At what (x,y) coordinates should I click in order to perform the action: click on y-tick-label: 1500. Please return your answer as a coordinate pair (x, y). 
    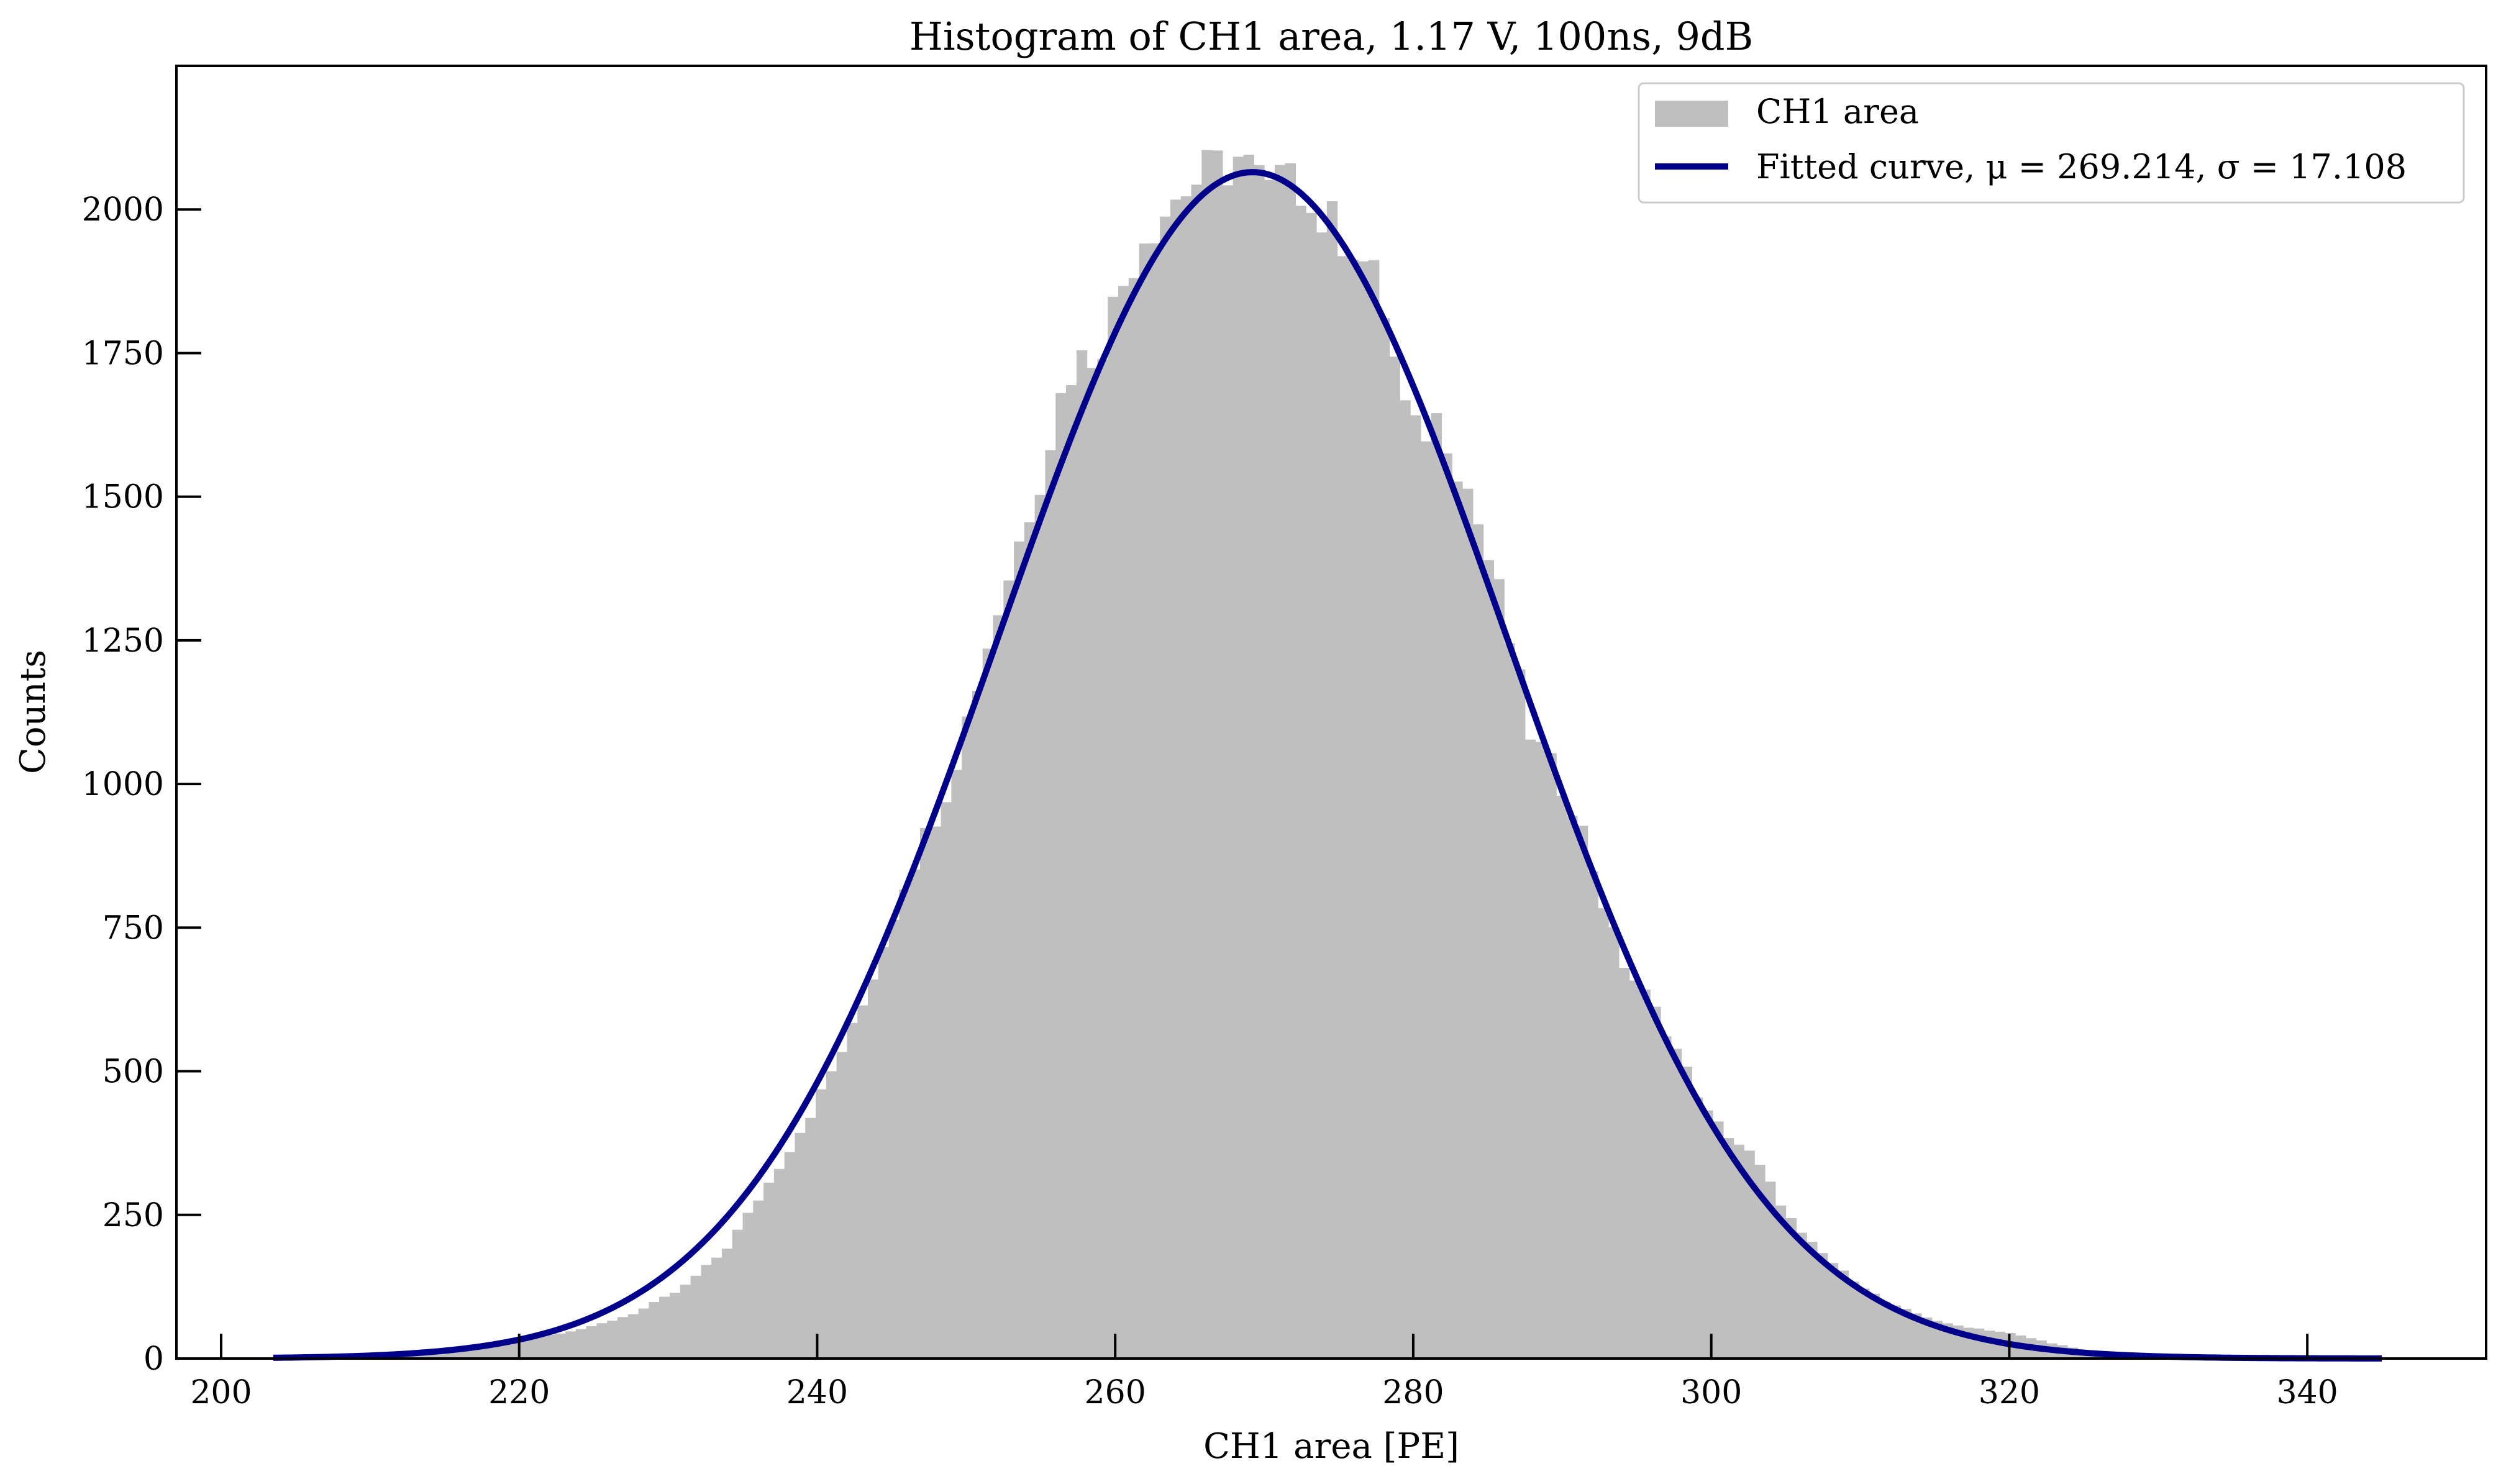
    Looking at the image, I should click on (123, 497).